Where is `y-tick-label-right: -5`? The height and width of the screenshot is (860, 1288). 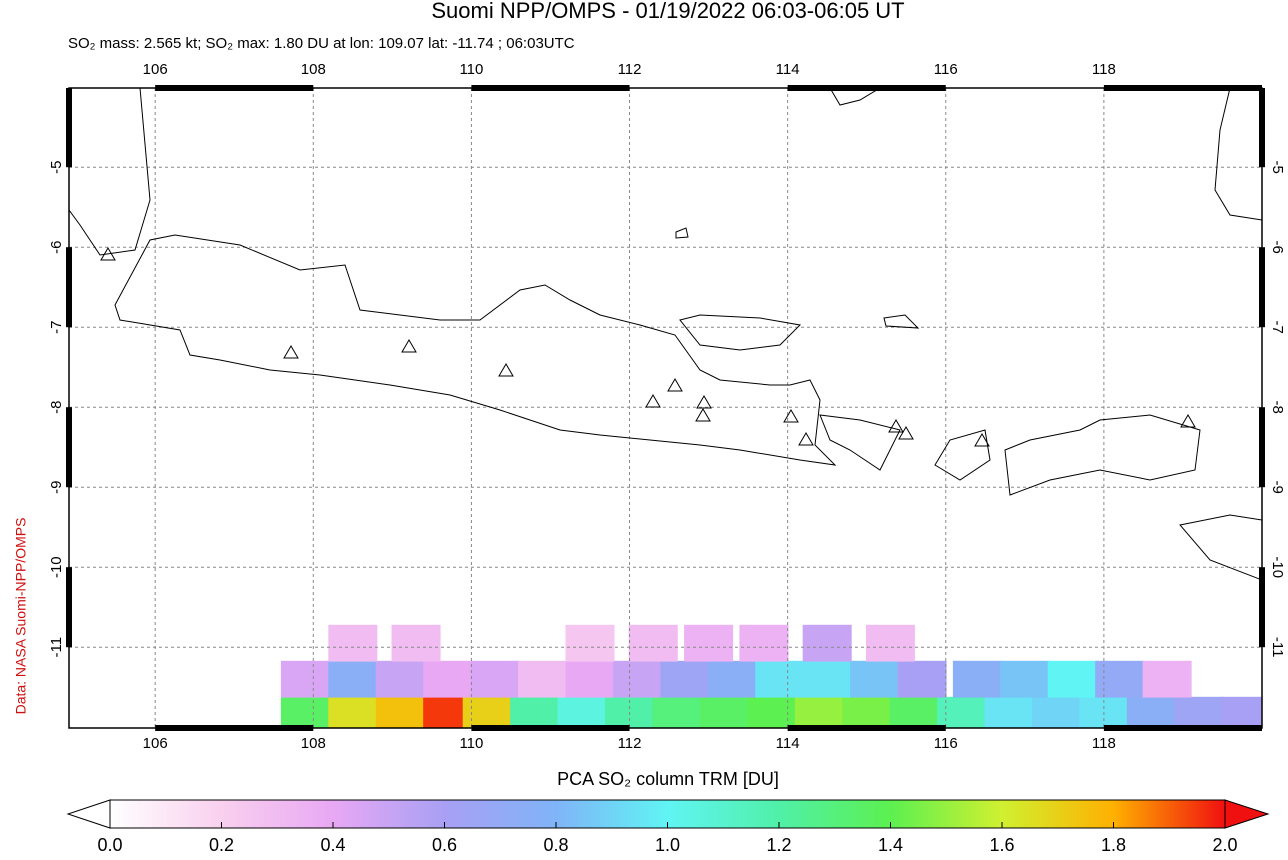
y-tick-label-right: -5 is located at coordinates (1277, 167).